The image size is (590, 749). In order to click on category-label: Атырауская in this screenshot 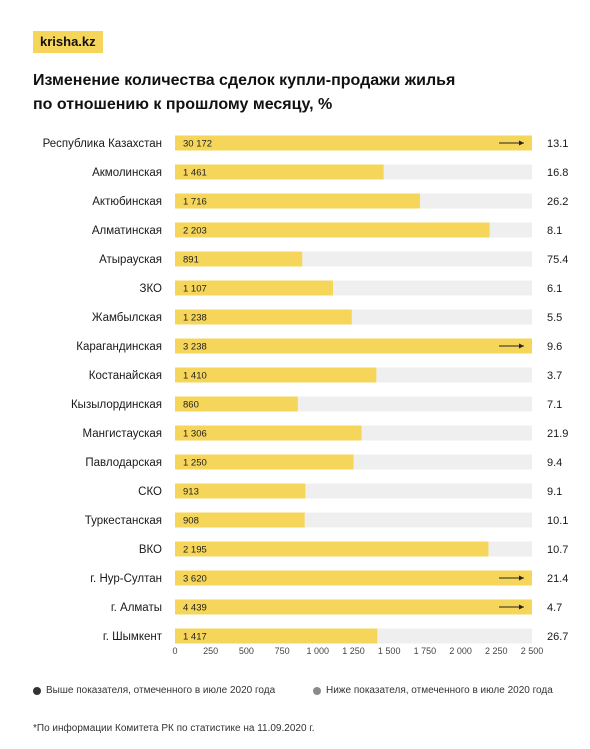, I will do `click(130, 260)`.